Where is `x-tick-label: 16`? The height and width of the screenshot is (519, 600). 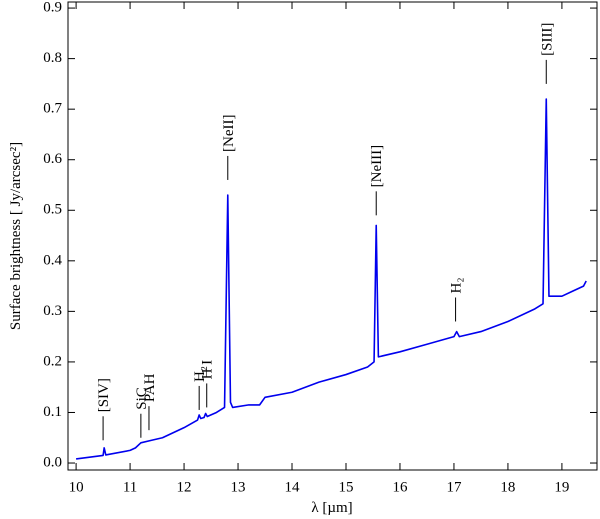
x-tick-label: 16 is located at coordinates (400, 487).